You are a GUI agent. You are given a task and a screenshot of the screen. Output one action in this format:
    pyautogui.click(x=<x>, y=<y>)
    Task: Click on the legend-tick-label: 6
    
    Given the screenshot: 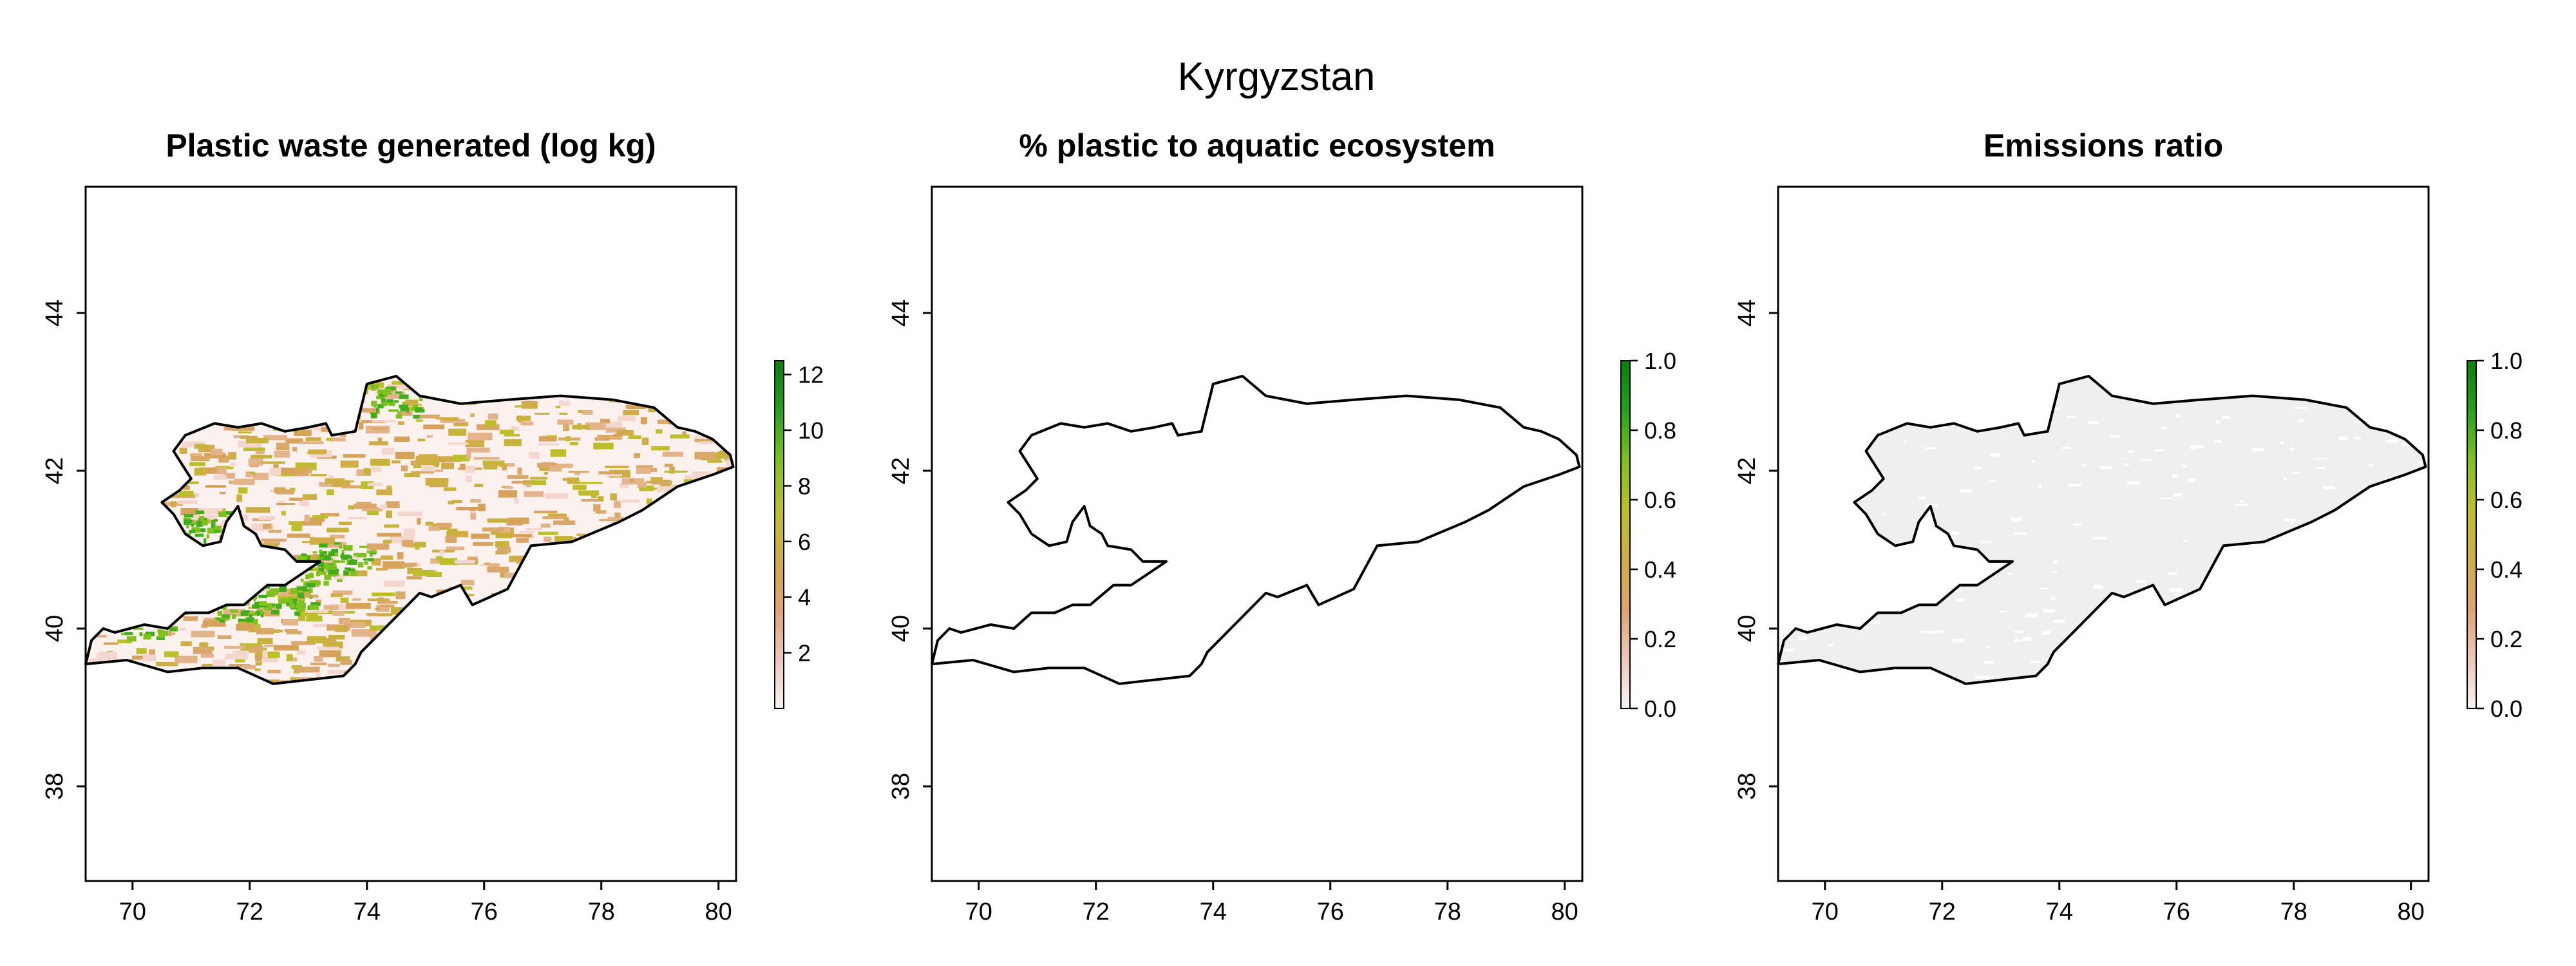 What is the action you would take?
    pyautogui.click(x=805, y=542)
    